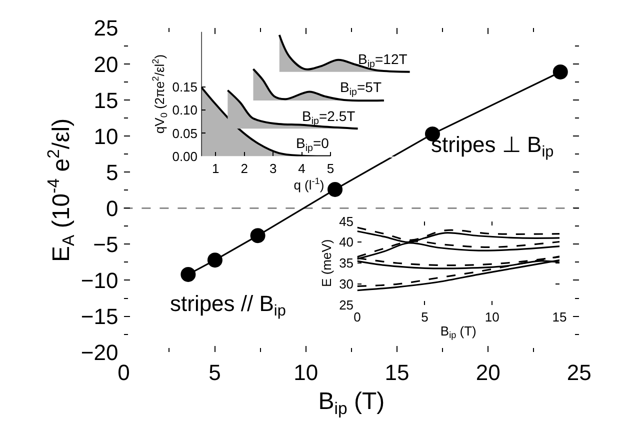 The height and width of the screenshot is (436, 631). What do you see at coordinates (244, 168) in the screenshot?
I see `x-tick-label: 2` at bounding box center [244, 168].